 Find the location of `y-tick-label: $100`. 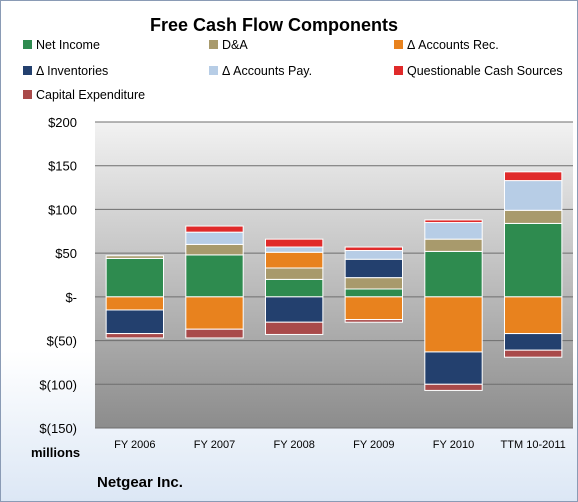

y-tick-label: $100 is located at coordinates (62, 209).